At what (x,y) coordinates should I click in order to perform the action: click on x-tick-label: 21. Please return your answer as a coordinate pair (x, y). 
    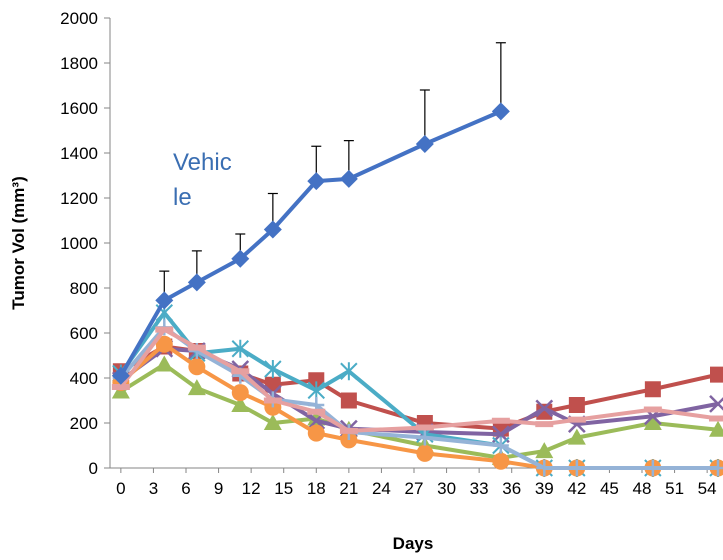
    Looking at the image, I should click on (348, 488).